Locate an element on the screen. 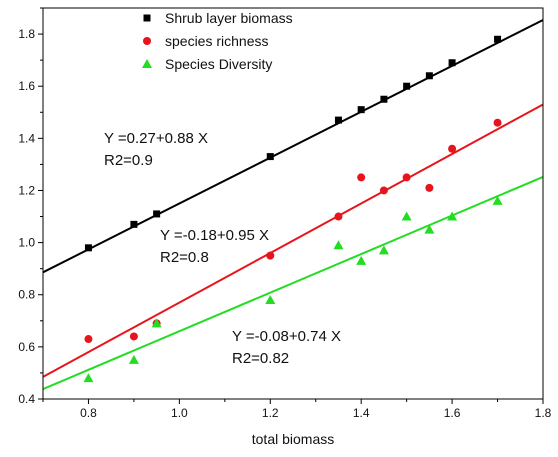  legend-marker-square is located at coordinates (147, 18).